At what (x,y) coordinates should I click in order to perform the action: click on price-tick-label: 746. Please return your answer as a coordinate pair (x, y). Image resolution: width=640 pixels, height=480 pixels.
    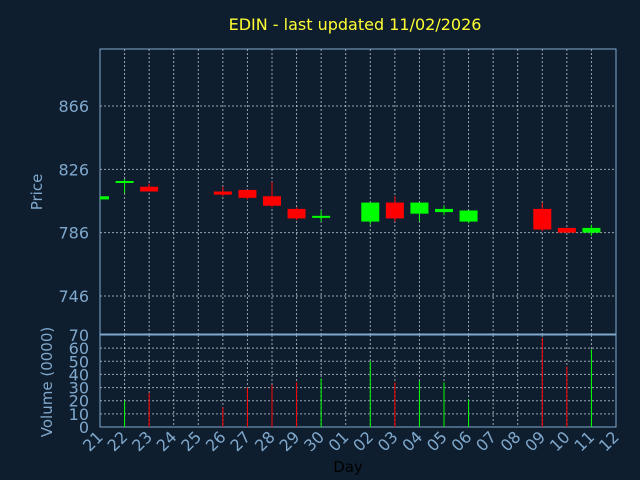
    Looking at the image, I should click on (73, 296).